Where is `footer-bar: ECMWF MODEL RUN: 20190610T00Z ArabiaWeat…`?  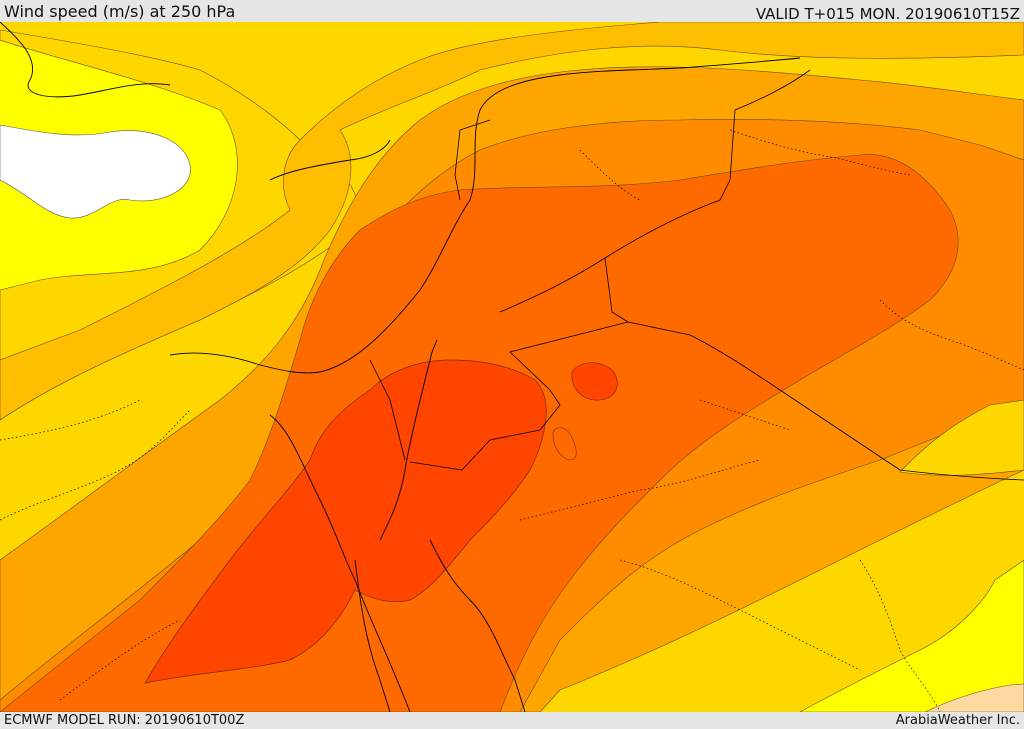 footer-bar: ECMWF MODEL RUN: 20190610T00Z ArabiaWeat… is located at coordinates (512, 720).